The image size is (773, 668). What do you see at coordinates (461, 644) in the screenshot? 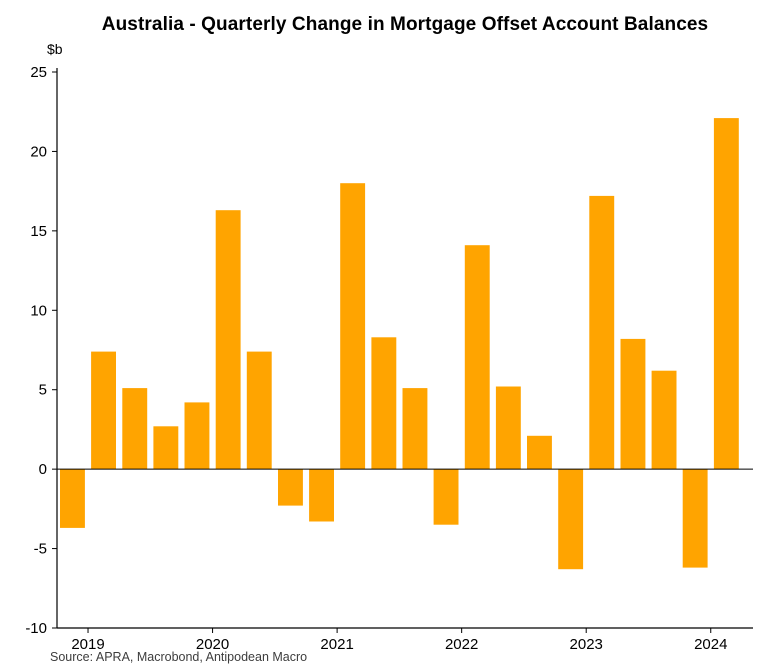
I see `x-tick-year-label: 2022` at bounding box center [461, 644].